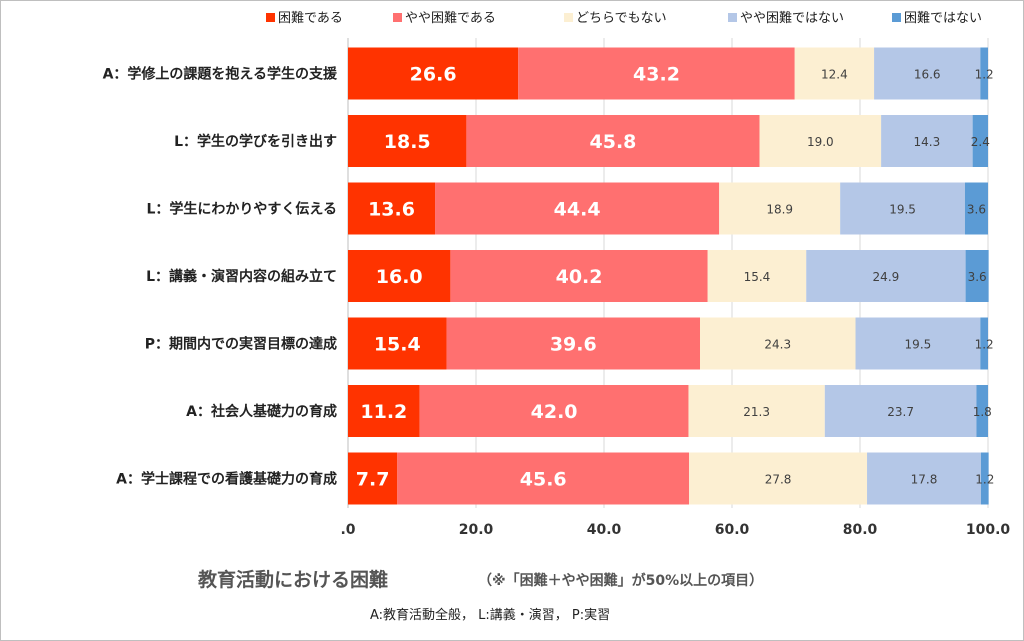 This screenshot has height=641, width=1024. I want to click on legend-label: どちらでもない, so click(621, 18).